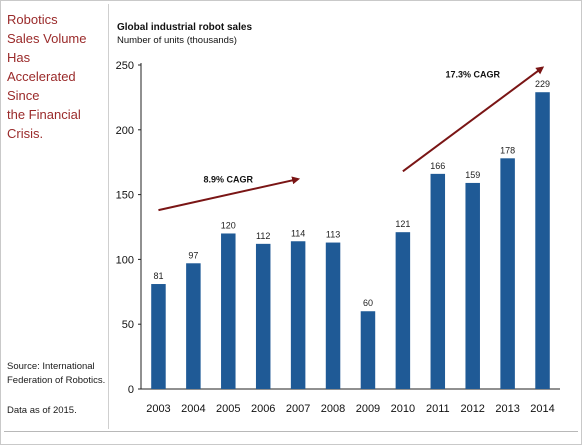 This screenshot has height=447, width=584. What do you see at coordinates (437, 166) in the screenshot?
I see `bar-value-label: 166` at bounding box center [437, 166].